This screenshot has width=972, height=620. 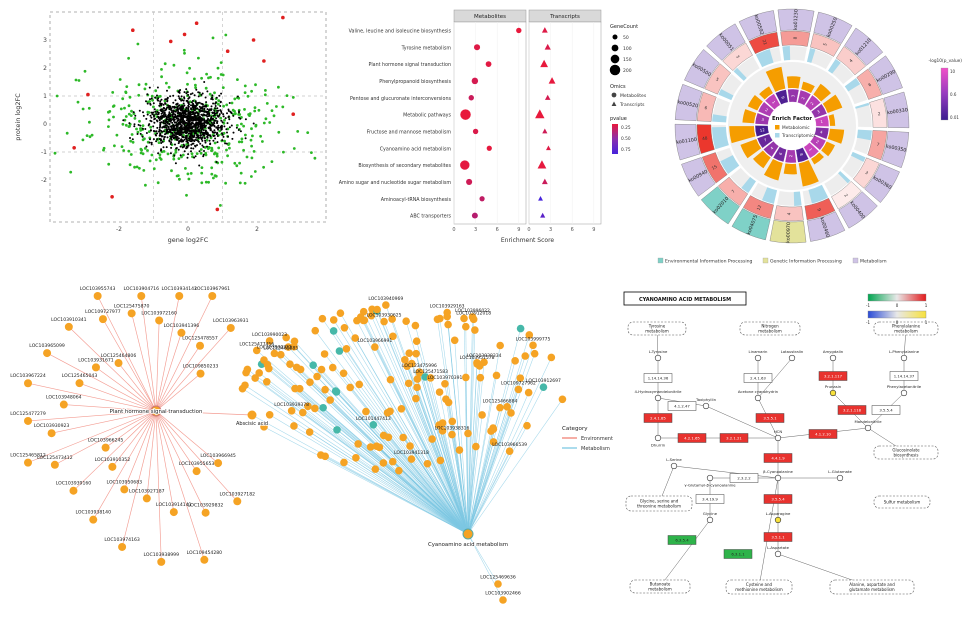 I want to click on svg-text: LOC103934142, so click(x=179, y=289).